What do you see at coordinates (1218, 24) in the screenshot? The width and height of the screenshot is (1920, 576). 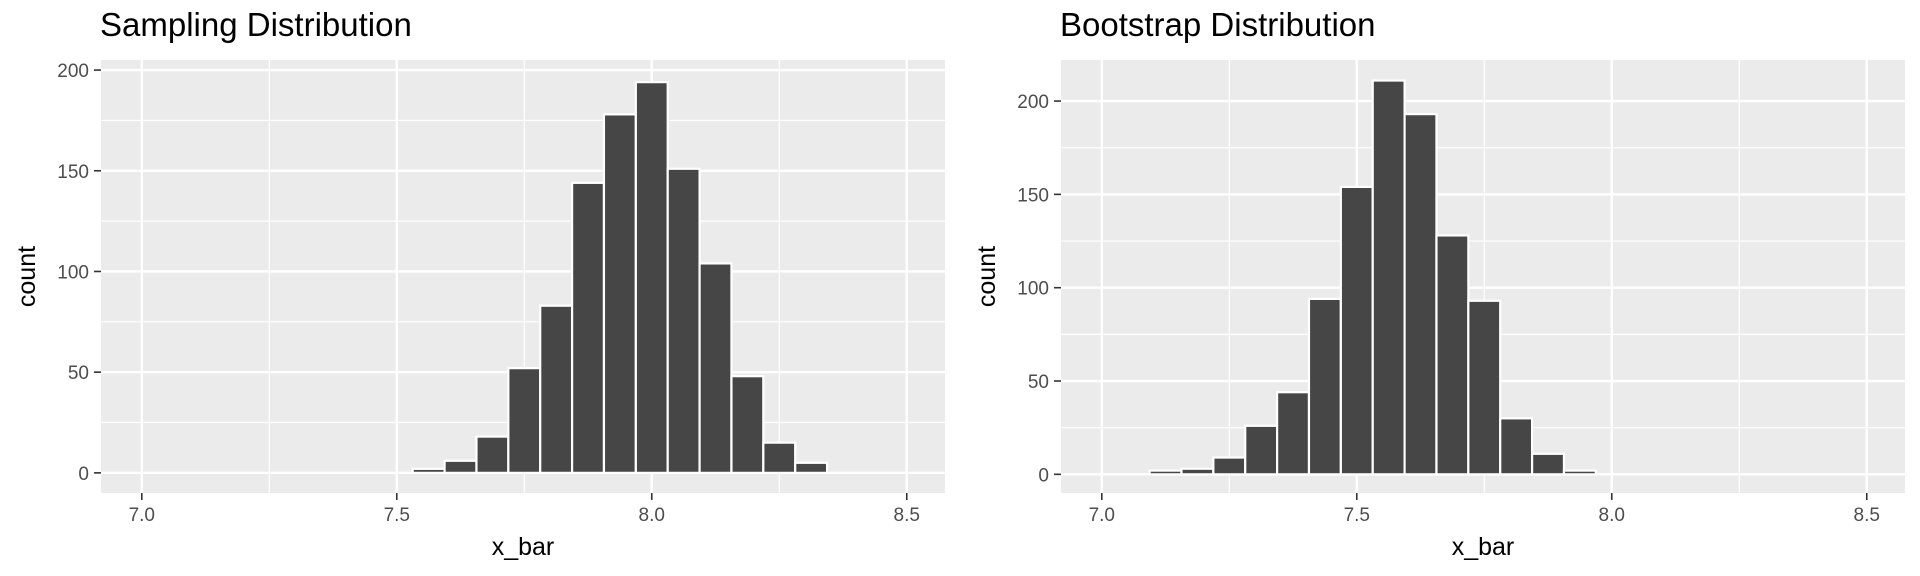 I see `chart-title: Bootstrap Distribution` at bounding box center [1218, 24].